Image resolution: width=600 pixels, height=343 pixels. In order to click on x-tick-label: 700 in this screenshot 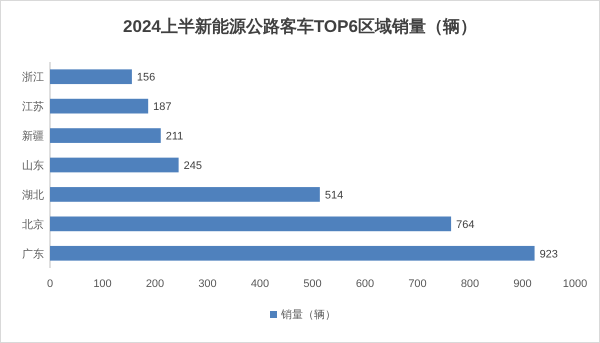, I will do `click(417, 284)`.